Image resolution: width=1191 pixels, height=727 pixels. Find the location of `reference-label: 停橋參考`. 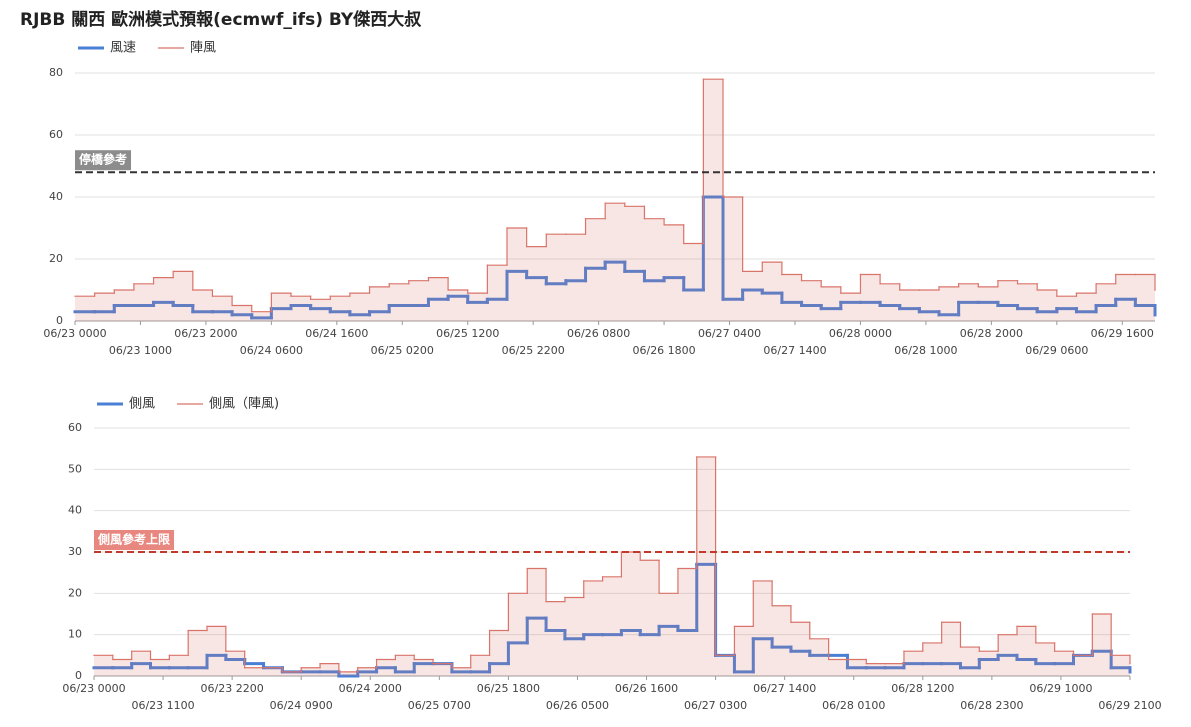

reference-label: 停橋參考 is located at coordinates (103, 159).